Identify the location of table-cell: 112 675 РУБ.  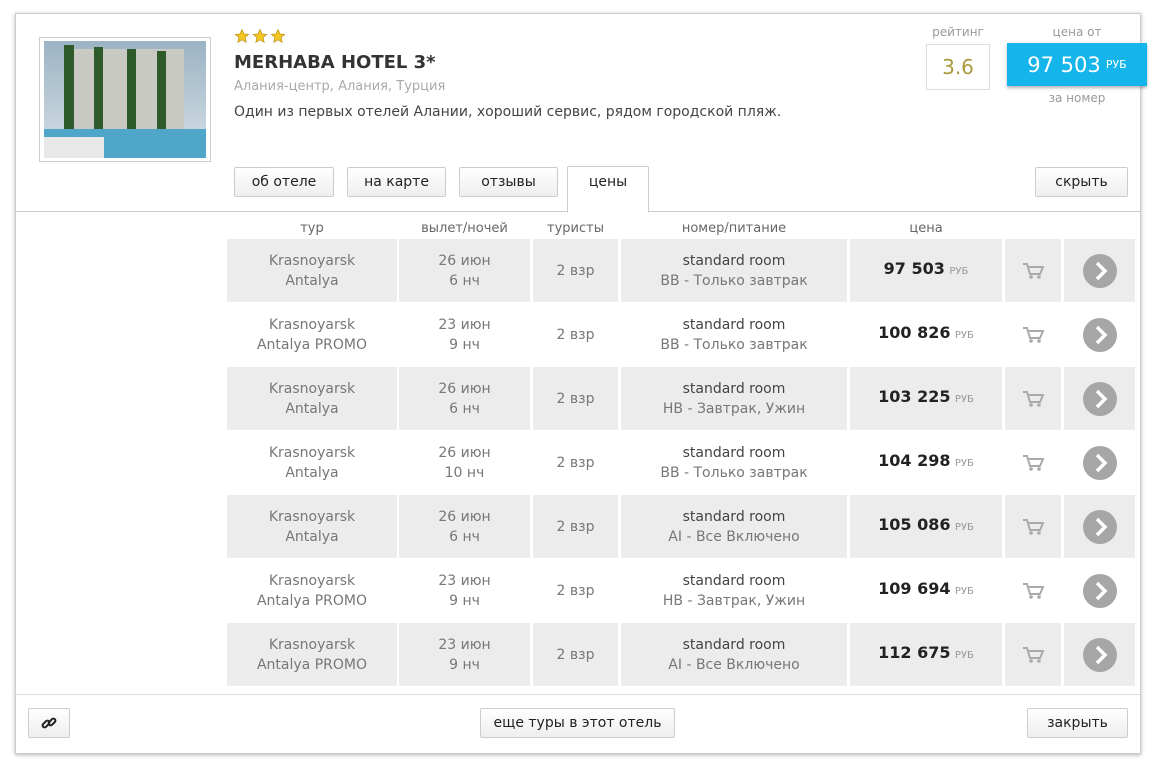
(926, 654).